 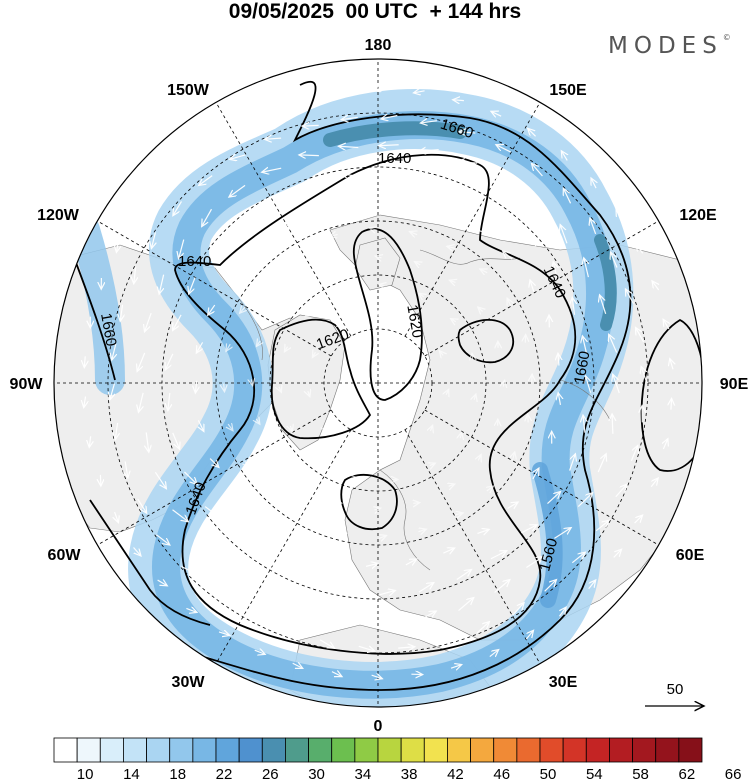 I want to click on reference-vector-label: 50, so click(x=675, y=689).